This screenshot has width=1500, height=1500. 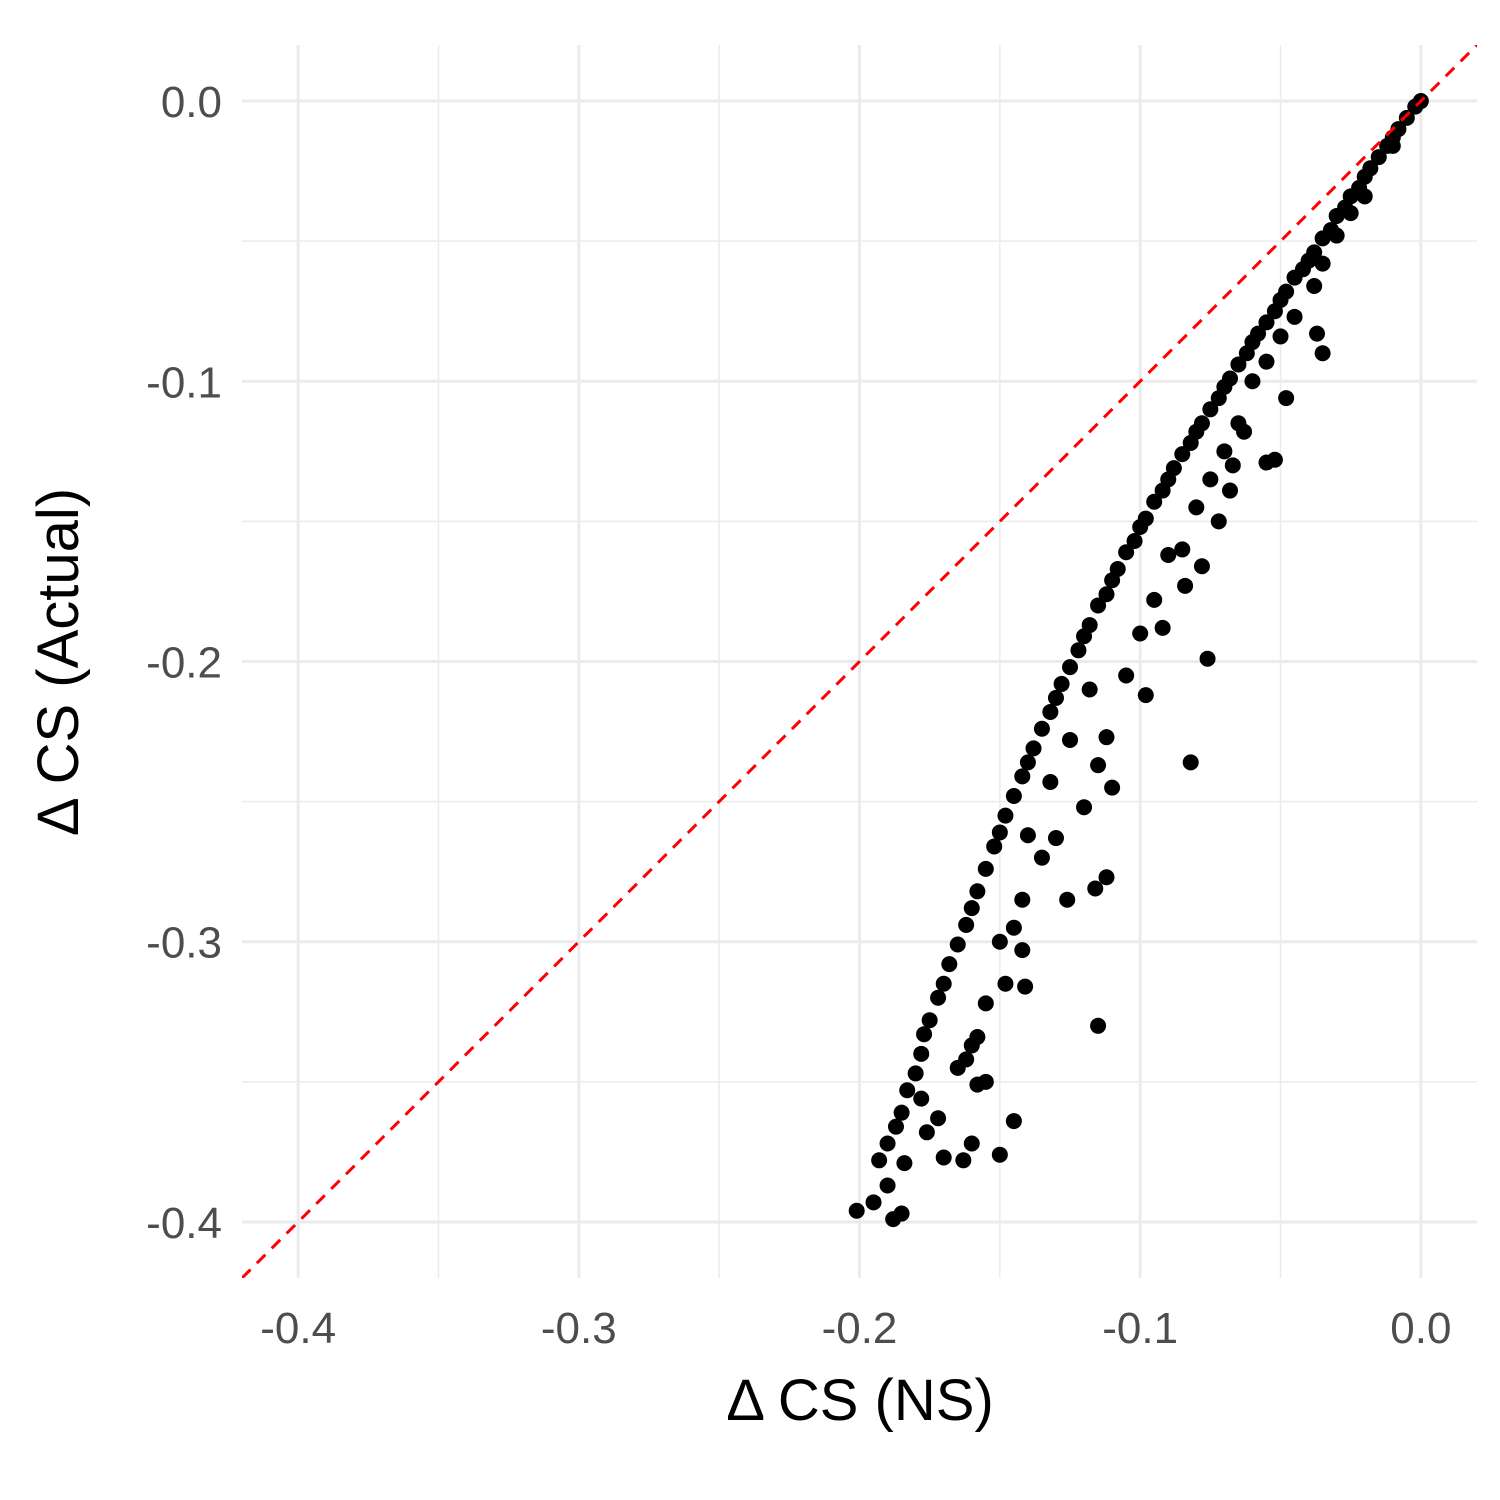 I want to click on x-tick-label: 0.0, so click(x=1420, y=1328).